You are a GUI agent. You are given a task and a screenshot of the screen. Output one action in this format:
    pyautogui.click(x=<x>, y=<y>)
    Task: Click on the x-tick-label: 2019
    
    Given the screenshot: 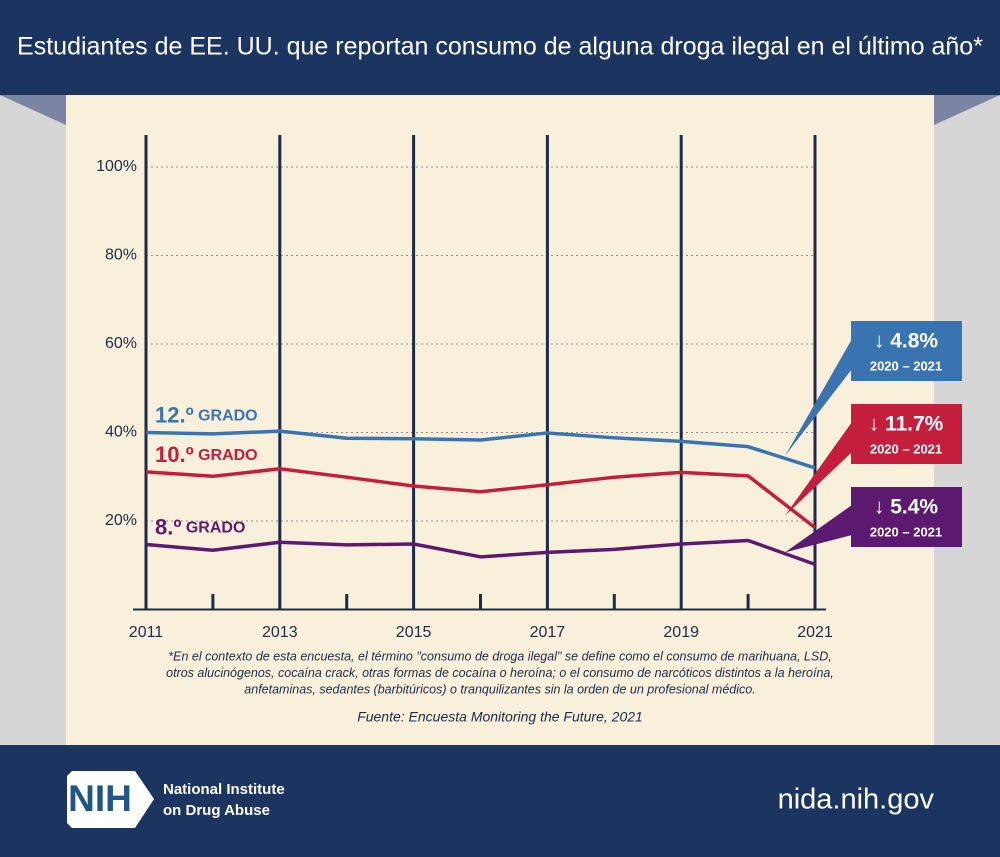 What is the action you would take?
    pyautogui.click(x=681, y=632)
    